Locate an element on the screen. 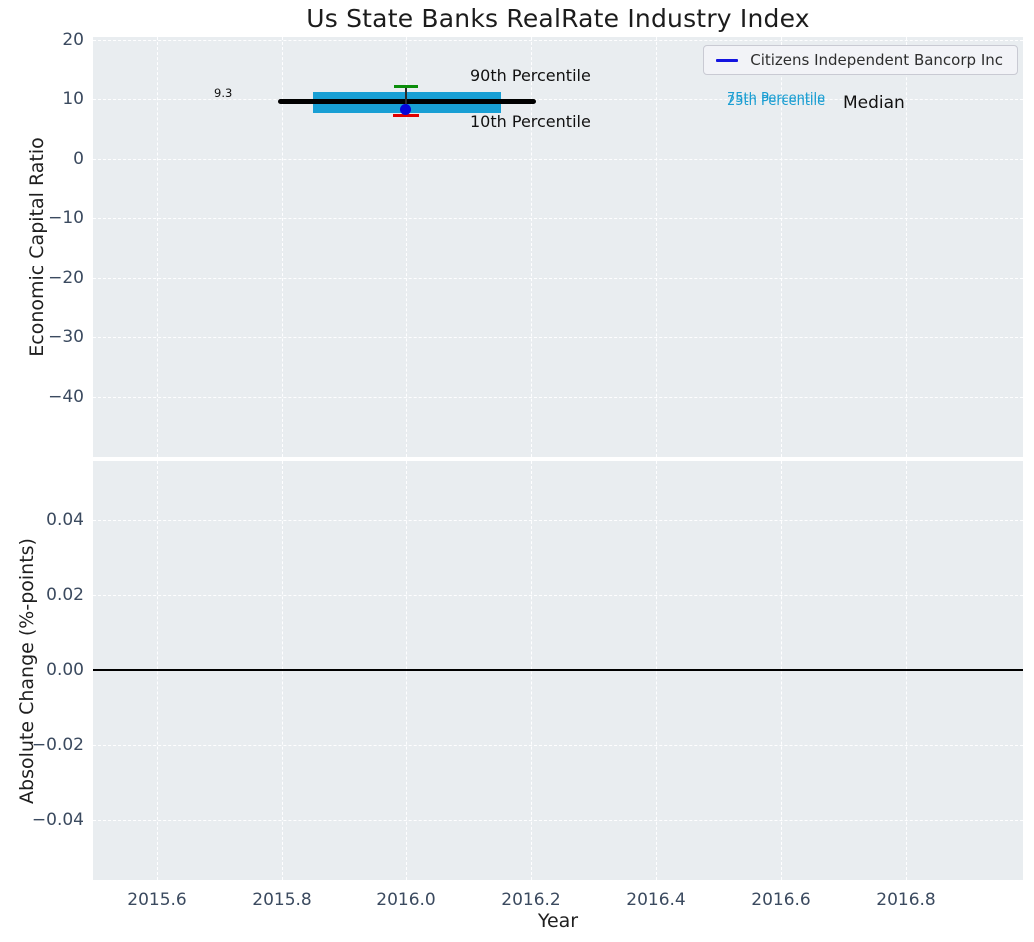  legend-line-icon is located at coordinates (727, 60).